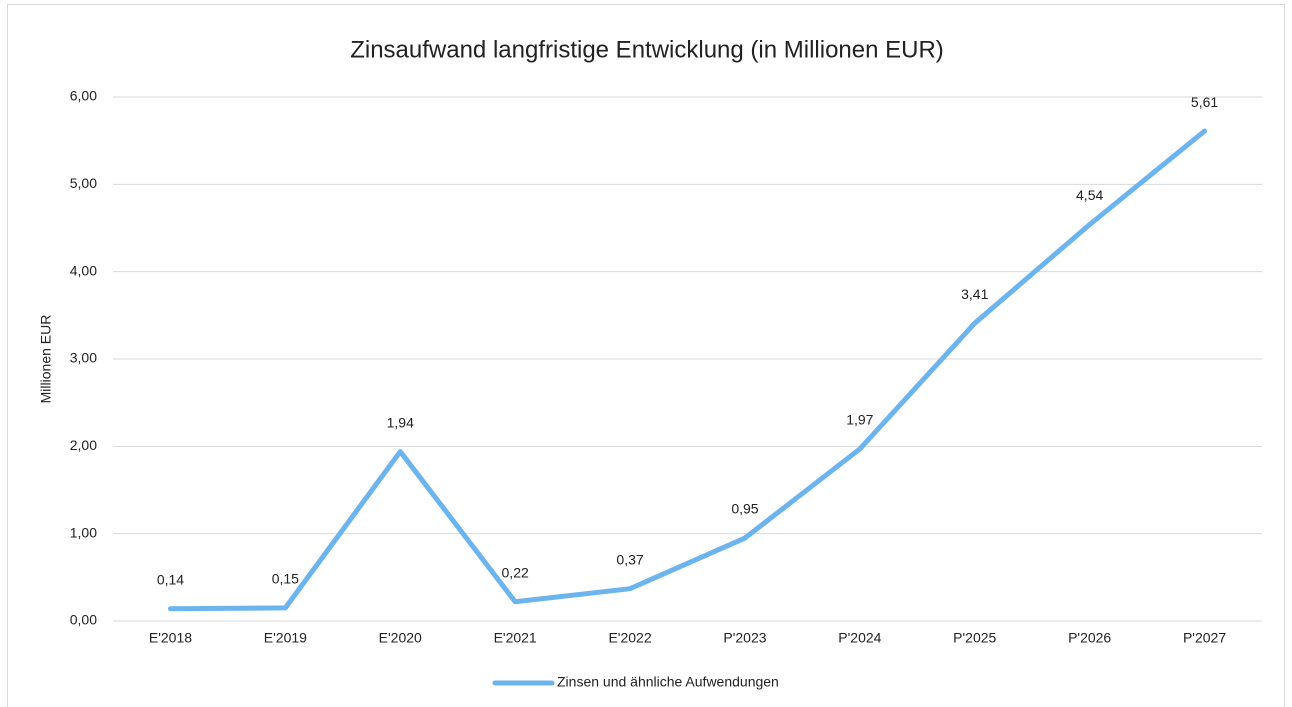 This screenshot has height=707, width=1292. I want to click on y-axis-label: Millionen EUR, so click(46, 359).